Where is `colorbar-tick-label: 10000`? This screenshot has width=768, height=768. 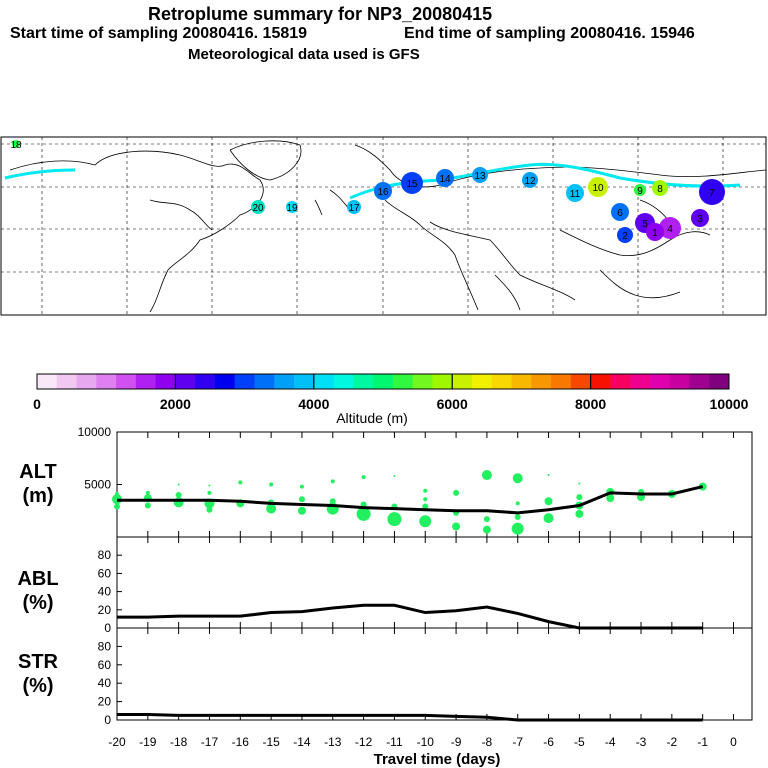 colorbar-tick-label: 10000 is located at coordinates (729, 404).